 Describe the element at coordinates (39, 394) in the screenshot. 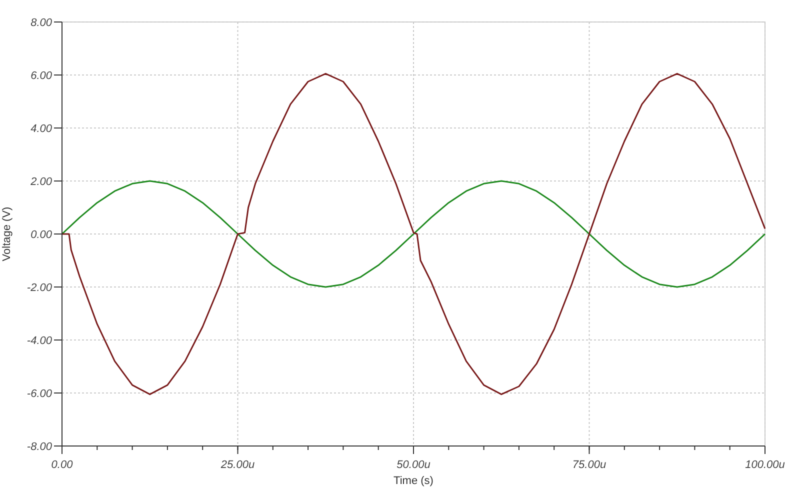

I see `y-tick-label: -6.00` at that location.